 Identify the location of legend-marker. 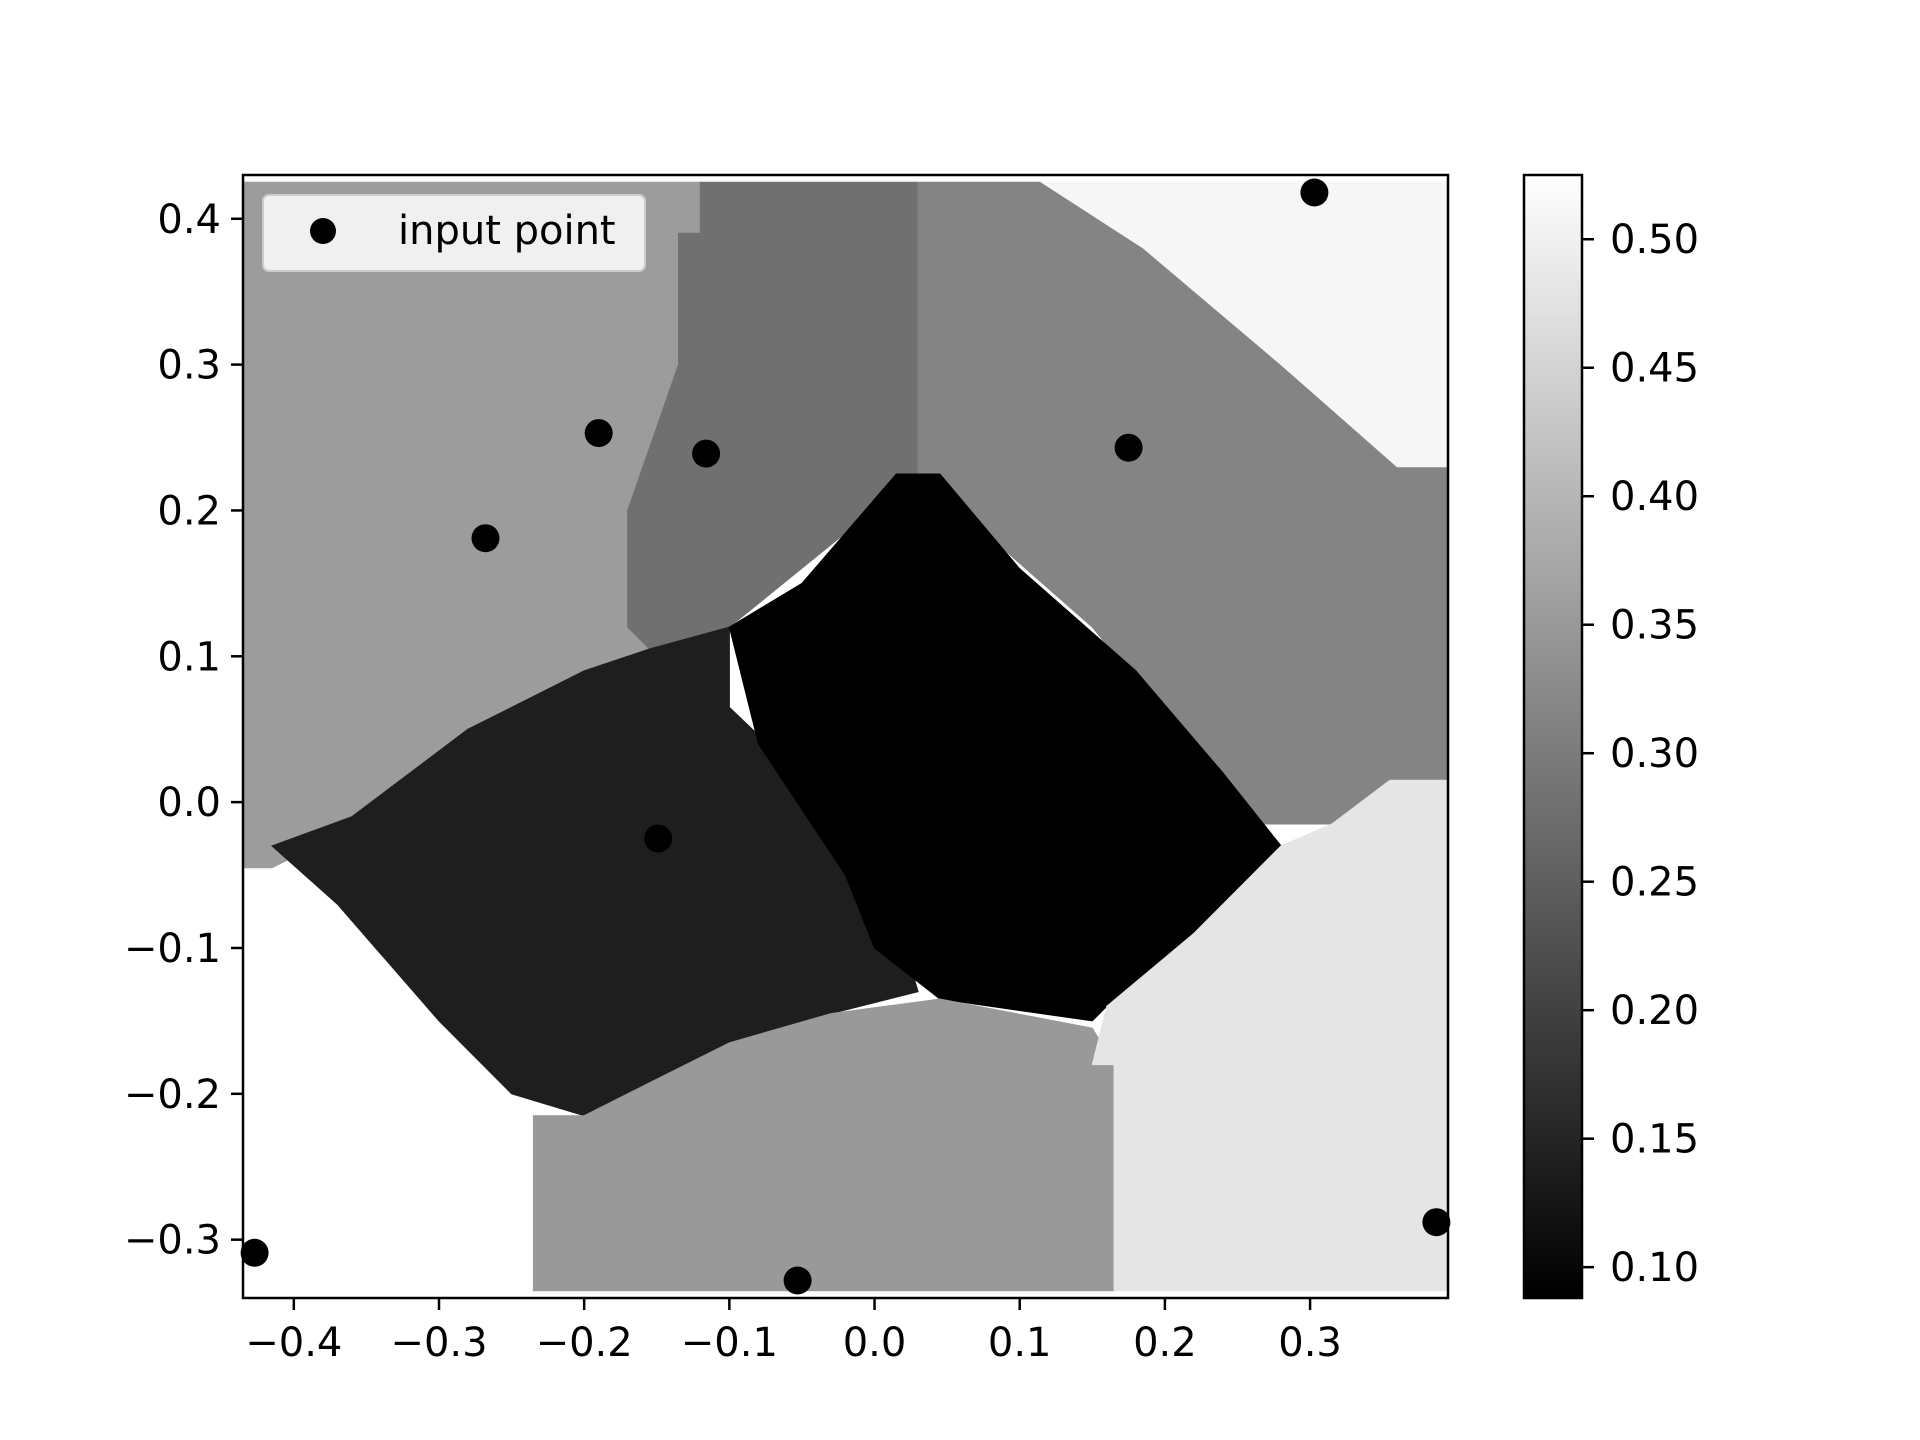
(323, 231).